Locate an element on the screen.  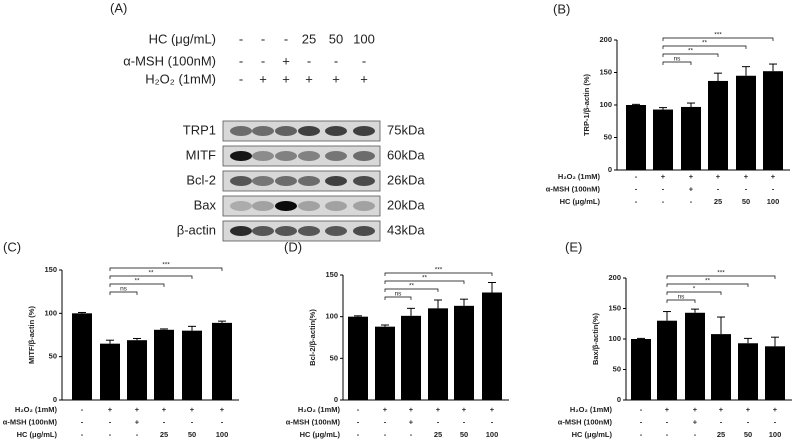
significance-label: ** is located at coordinates (425, 278).